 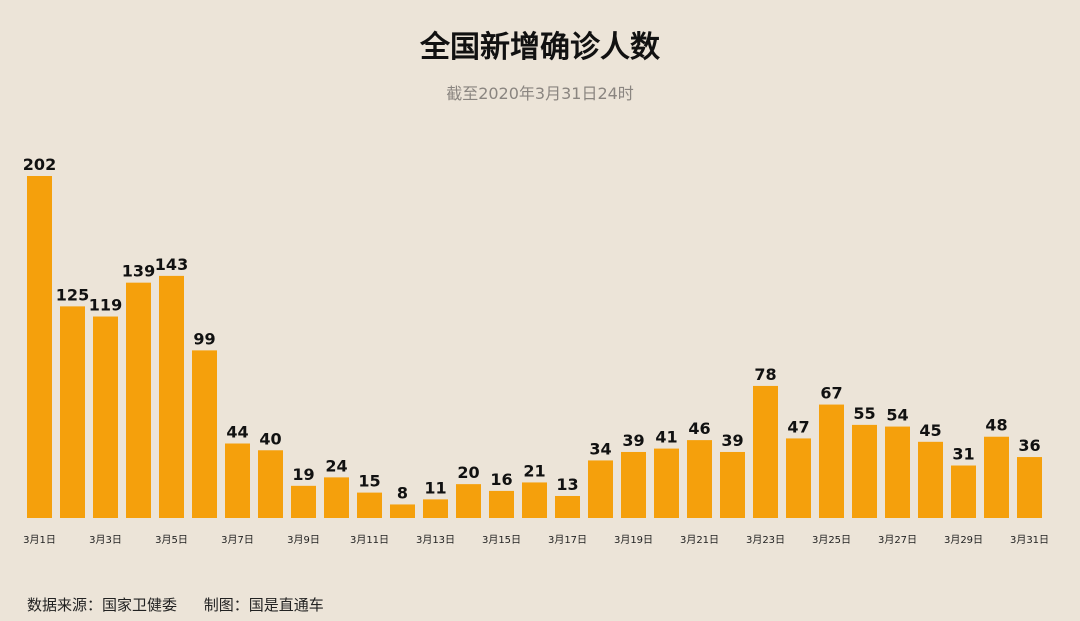 What do you see at coordinates (303, 540) in the screenshot?
I see `x-tick-label: 3月9日` at bounding box center [303, 540].